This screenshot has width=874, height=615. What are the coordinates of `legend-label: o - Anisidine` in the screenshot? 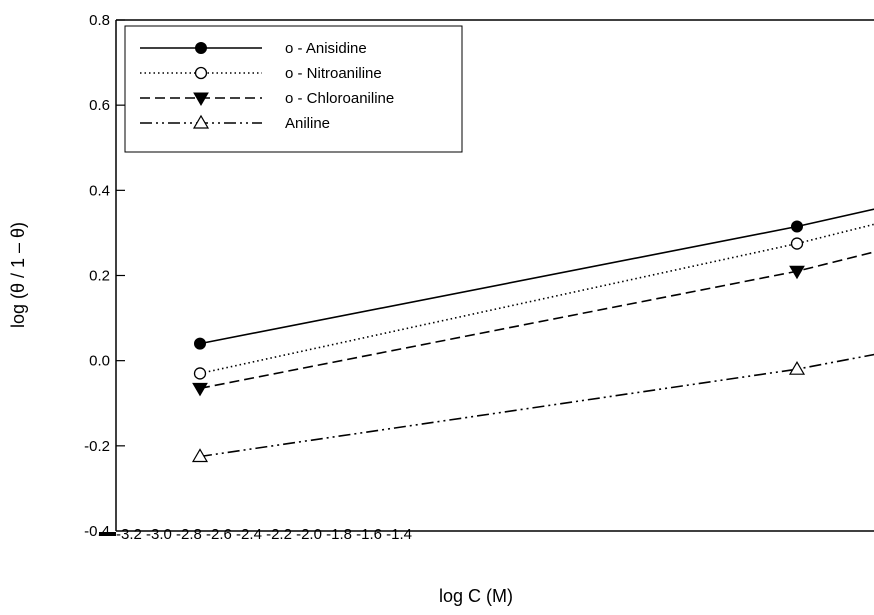 It's located at (326, 48).